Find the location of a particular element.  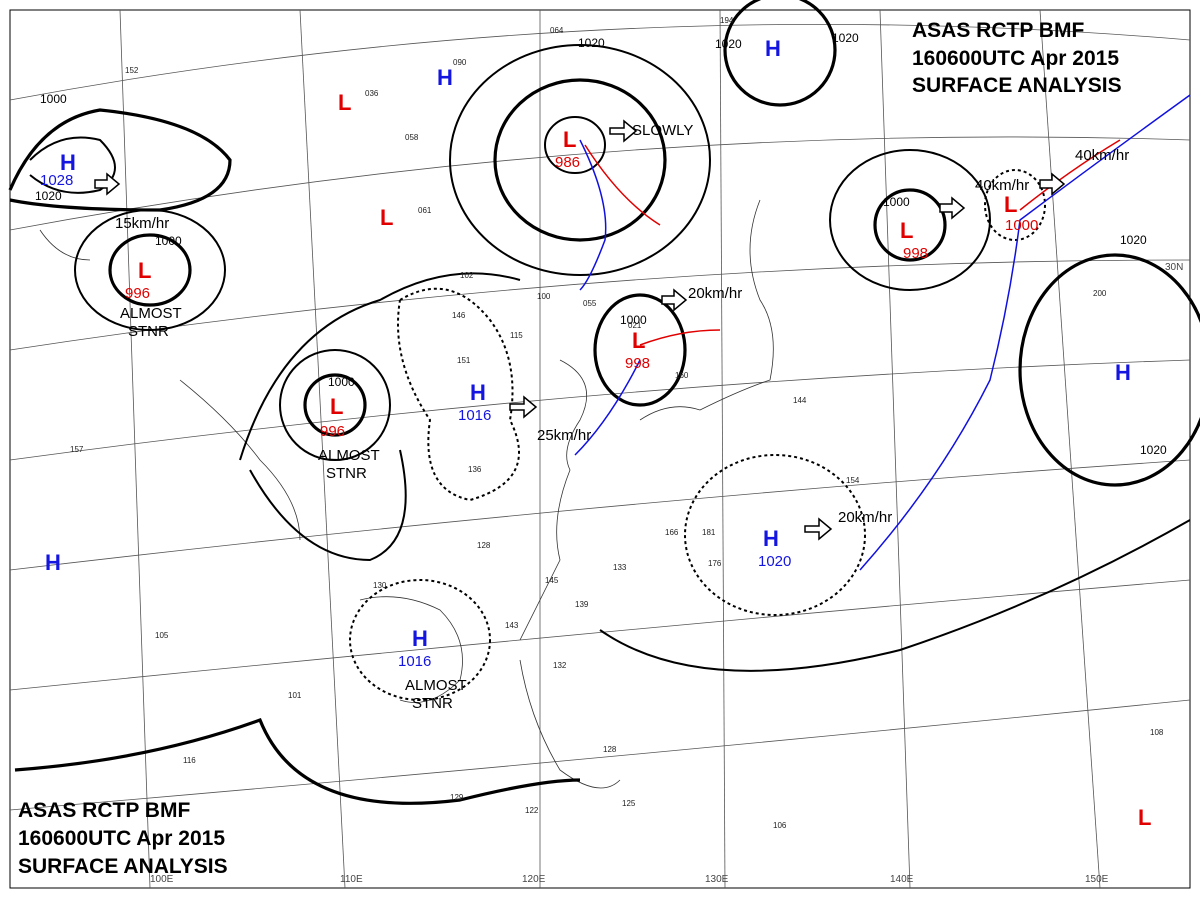

svg-text: 133 is located at coordinates (620, 567).